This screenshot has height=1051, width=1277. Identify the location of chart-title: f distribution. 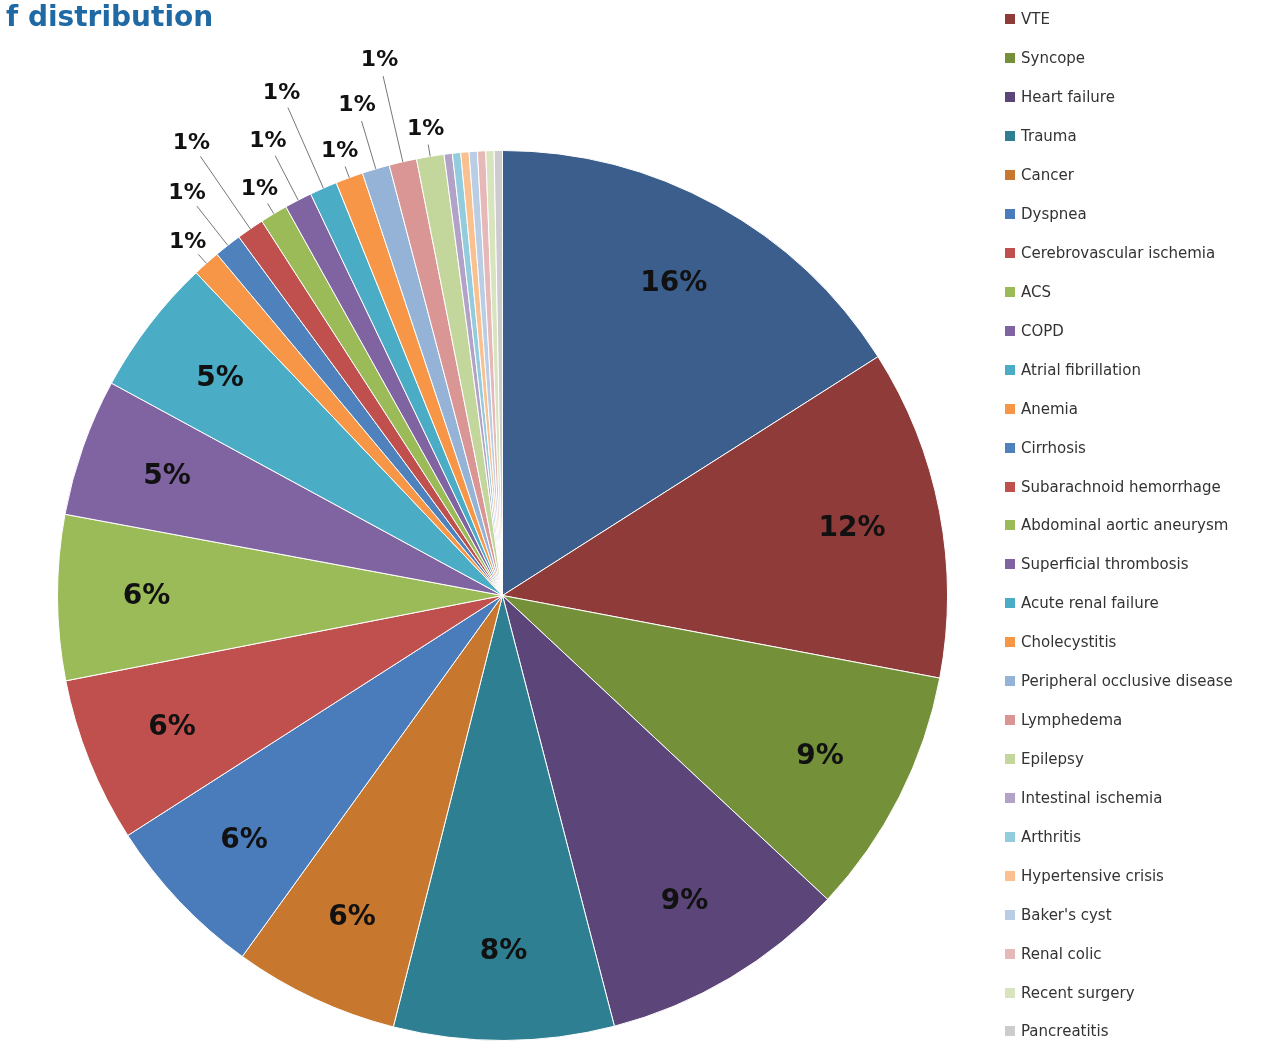
(110, 16).